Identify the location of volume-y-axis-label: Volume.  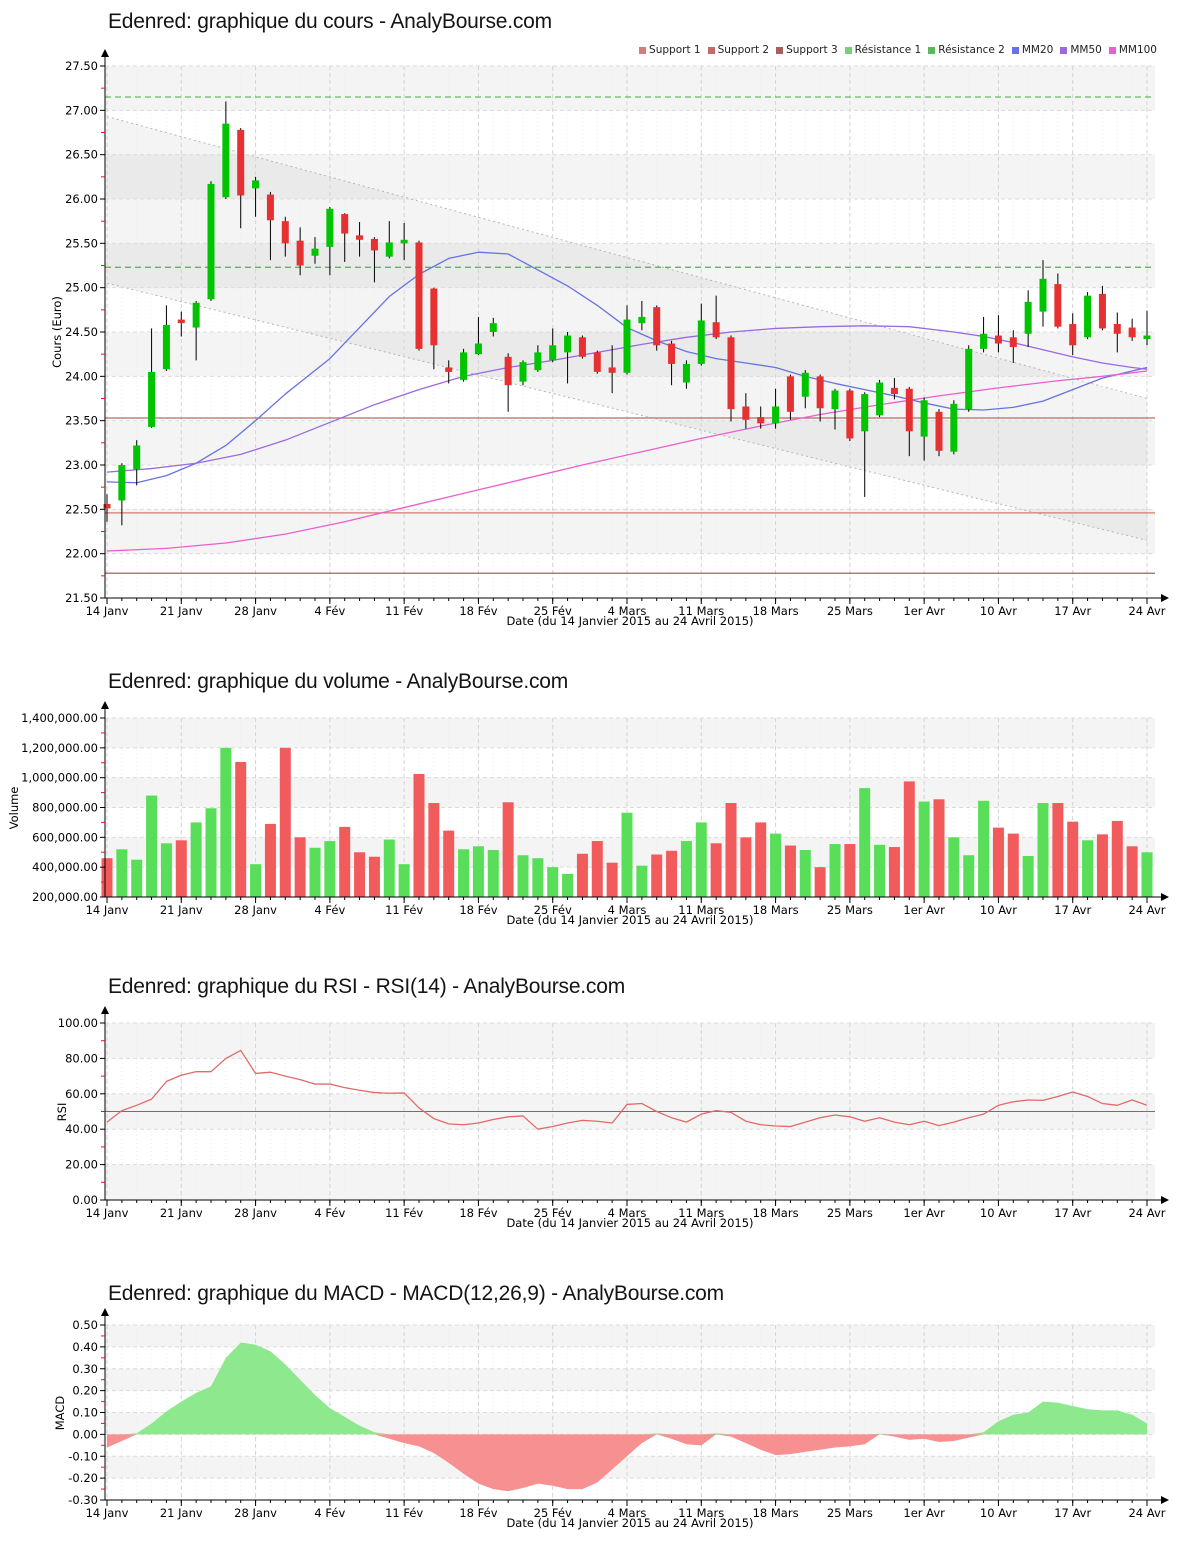
(14, 808).